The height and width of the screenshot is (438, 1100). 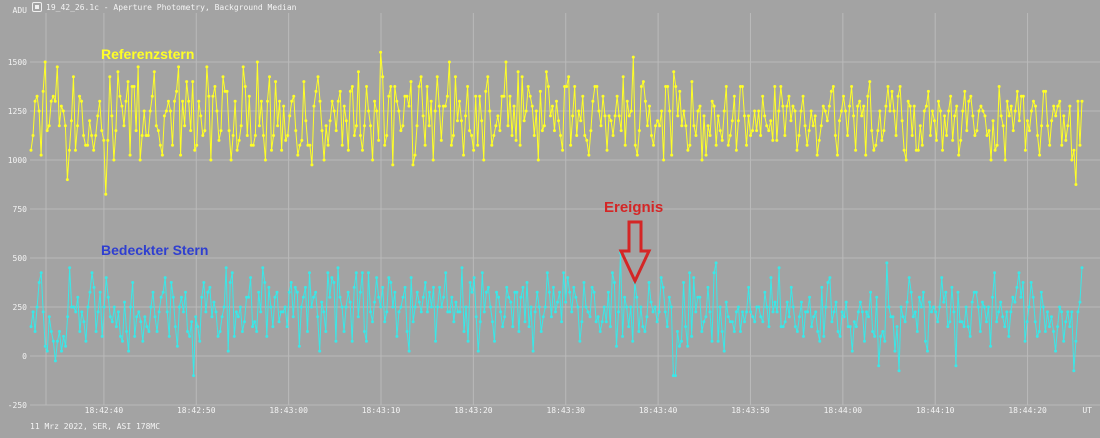 What do you see at coordinates (104, 410) in the screenshot?
I see `x-tick-label: 18:42:40` at bounding box center [104, 410].